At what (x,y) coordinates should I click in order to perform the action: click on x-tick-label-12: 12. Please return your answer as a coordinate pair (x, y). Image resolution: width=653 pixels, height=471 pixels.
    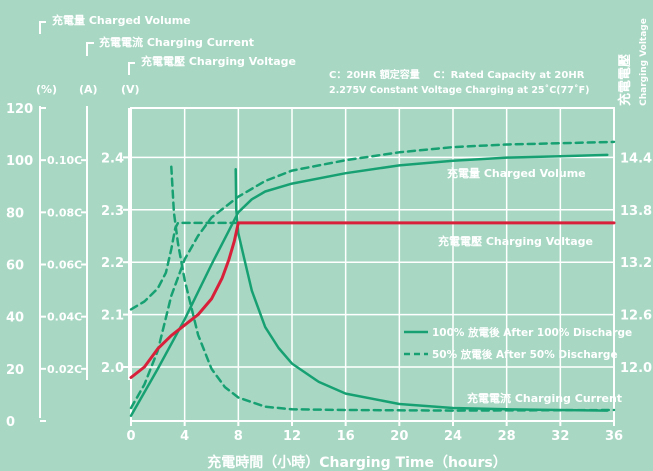
    Looking at the image, I should click on (292, 436).